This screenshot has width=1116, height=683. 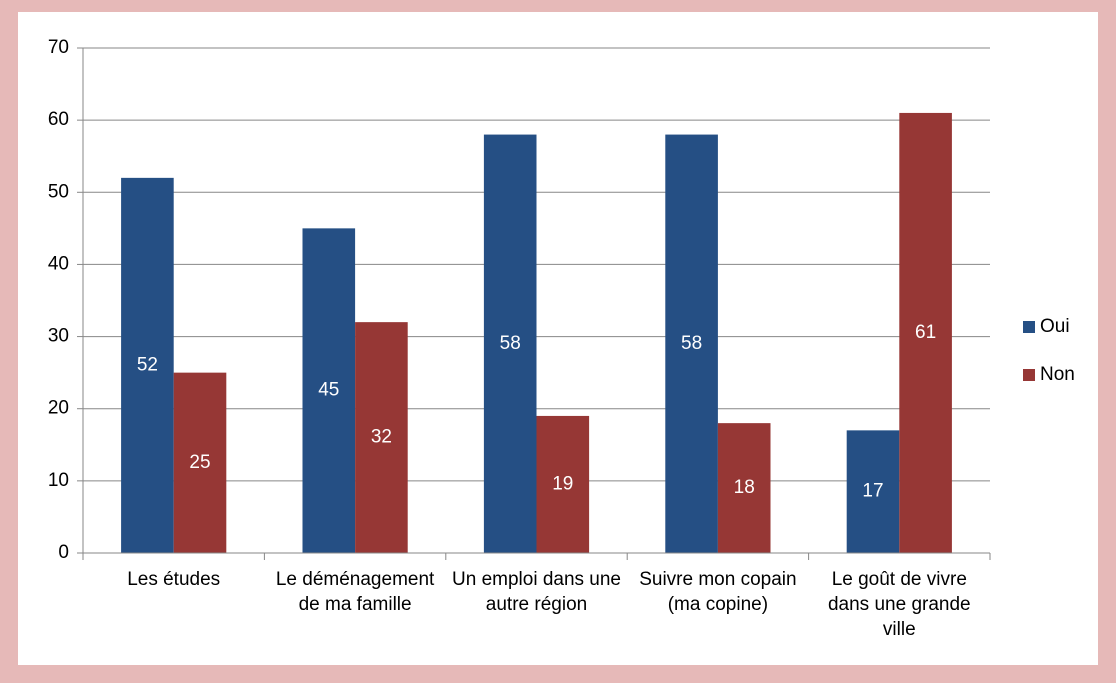 I want to click on y-tick-label: 20, so click(x=58, y=408).